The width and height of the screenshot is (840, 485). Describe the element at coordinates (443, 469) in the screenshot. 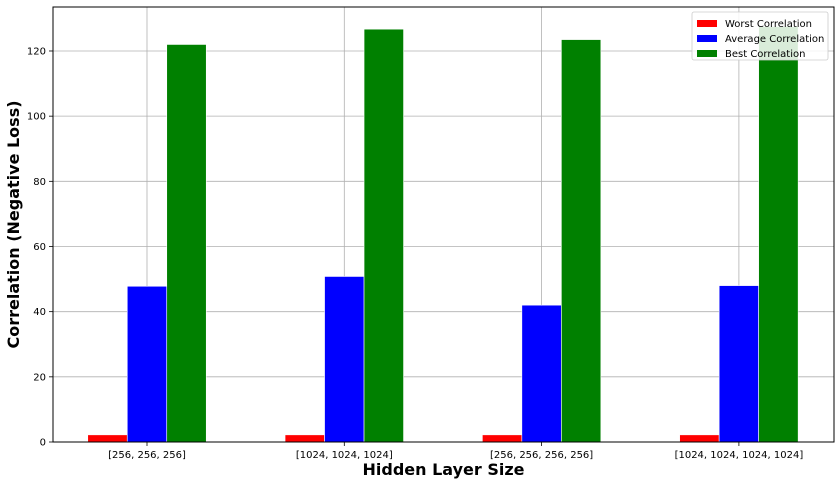

I see `x-axis-title: Hidden Layer Size` at that location.